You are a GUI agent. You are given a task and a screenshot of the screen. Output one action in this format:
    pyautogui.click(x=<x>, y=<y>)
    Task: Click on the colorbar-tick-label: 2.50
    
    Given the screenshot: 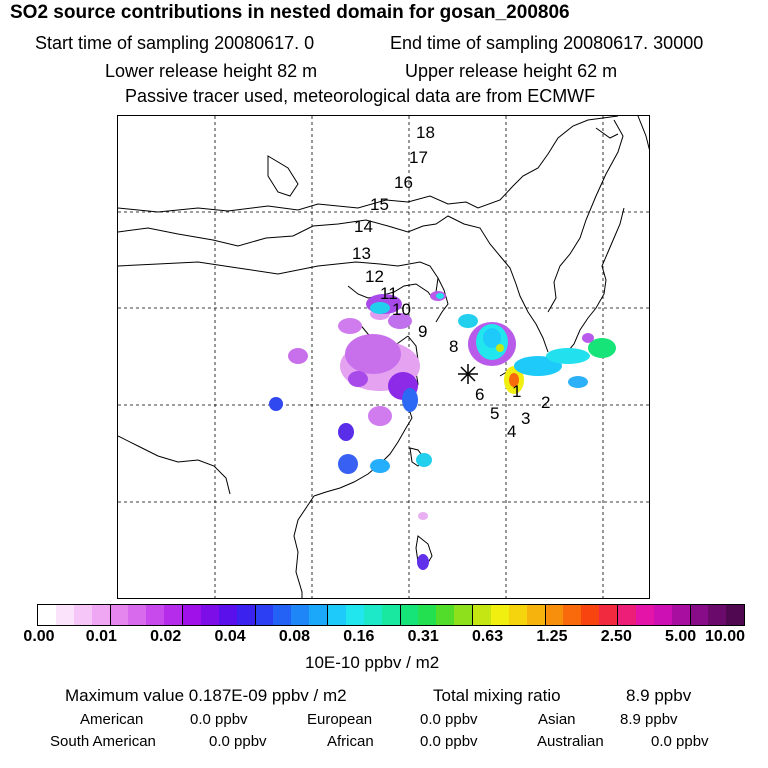 What is the action you would take?
    pyautogui.click(x=616, y=636)
    